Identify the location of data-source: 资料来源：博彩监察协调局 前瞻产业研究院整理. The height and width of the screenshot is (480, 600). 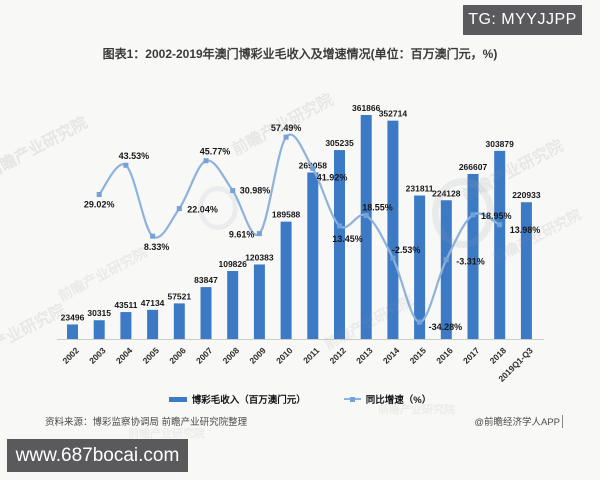
(146, 422).